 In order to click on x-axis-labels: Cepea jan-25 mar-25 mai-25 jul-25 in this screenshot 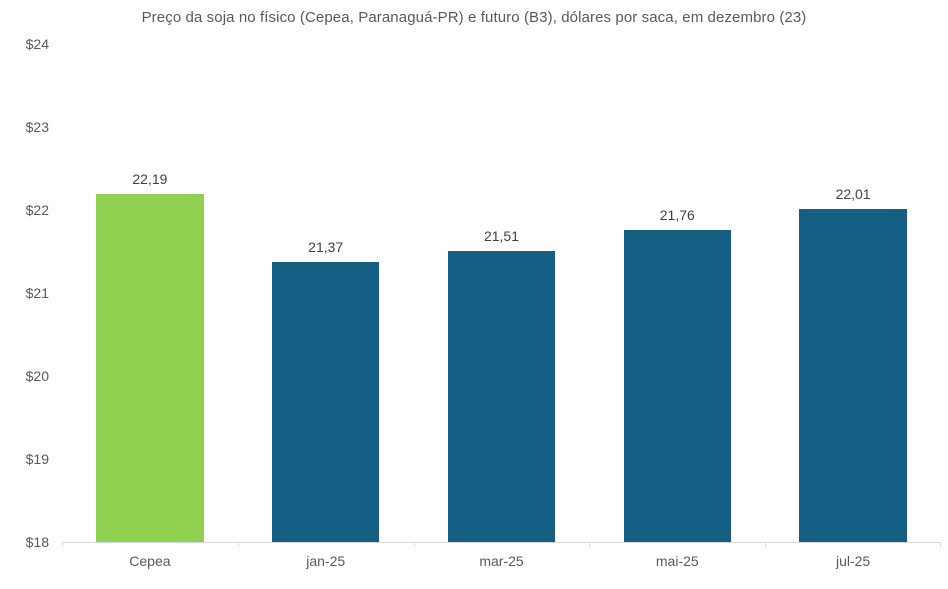, I will do `click(501, 561)`.